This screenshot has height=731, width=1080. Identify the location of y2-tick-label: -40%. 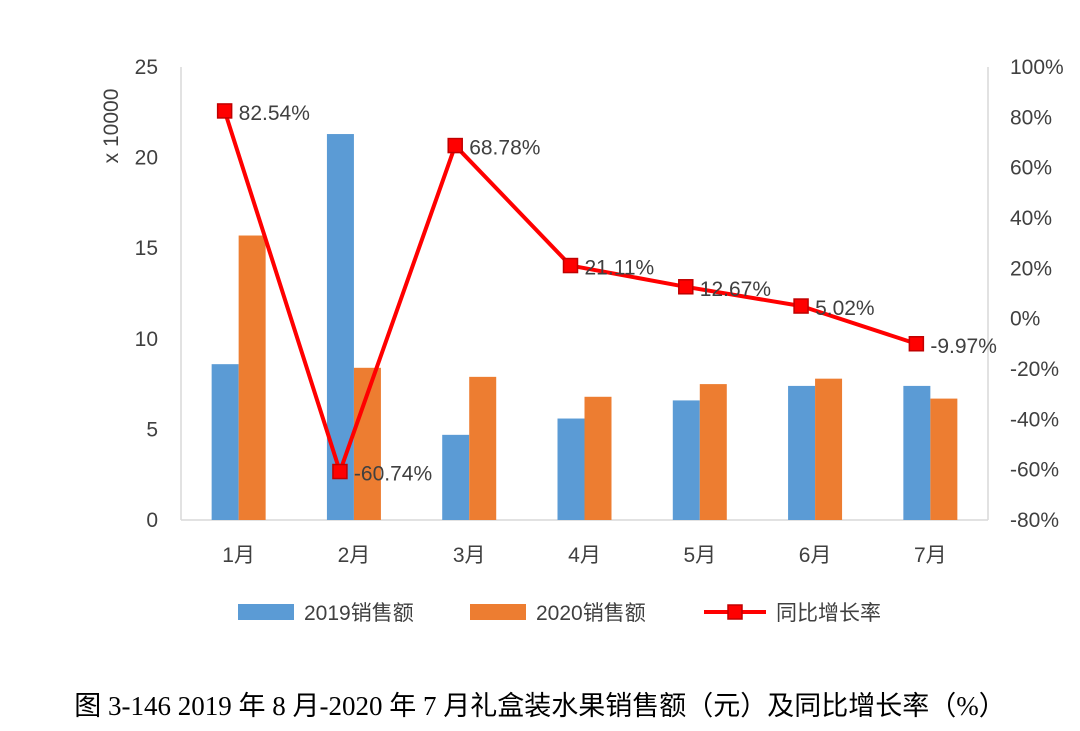
(1034, 419).